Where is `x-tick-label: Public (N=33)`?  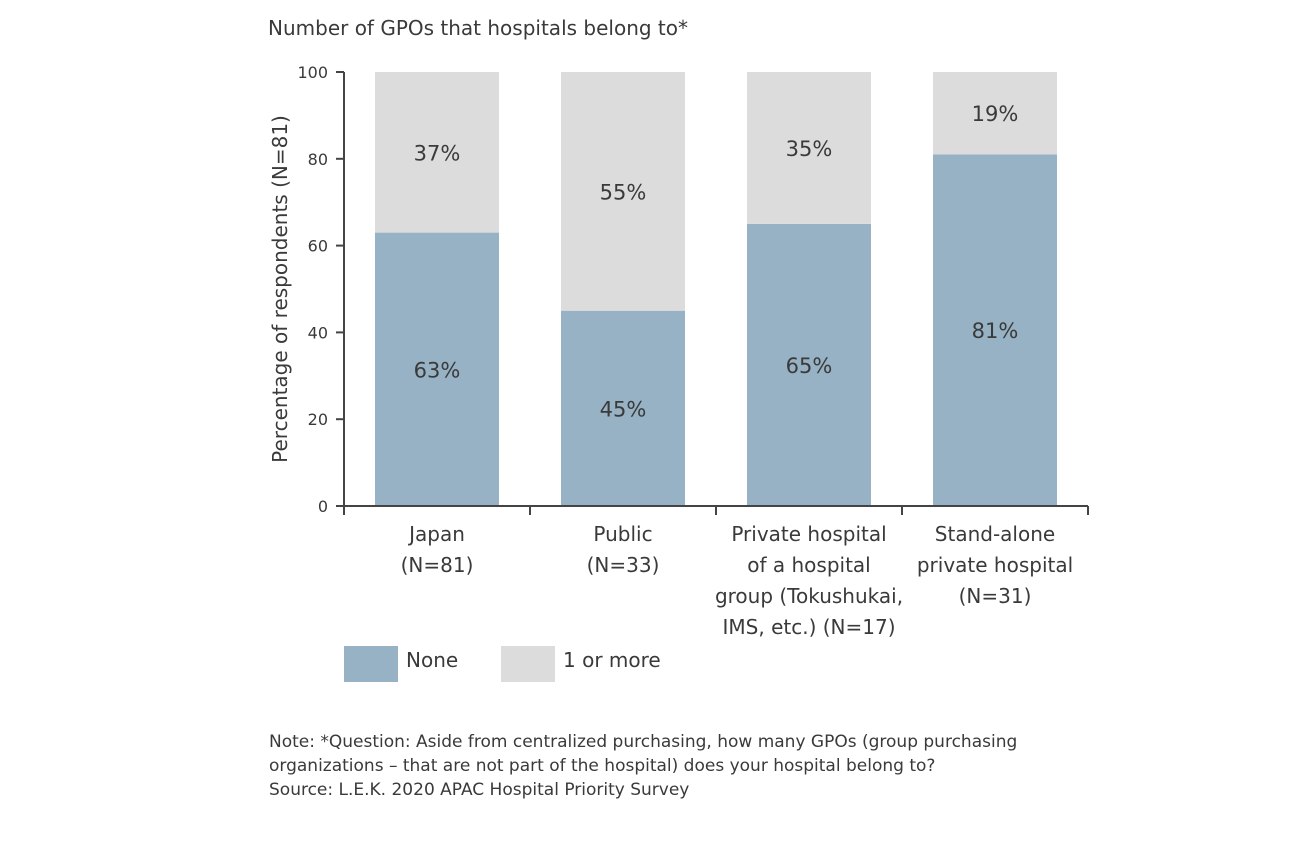 x-tick-label: Public (N=33) is located at coordinates (623, 549).